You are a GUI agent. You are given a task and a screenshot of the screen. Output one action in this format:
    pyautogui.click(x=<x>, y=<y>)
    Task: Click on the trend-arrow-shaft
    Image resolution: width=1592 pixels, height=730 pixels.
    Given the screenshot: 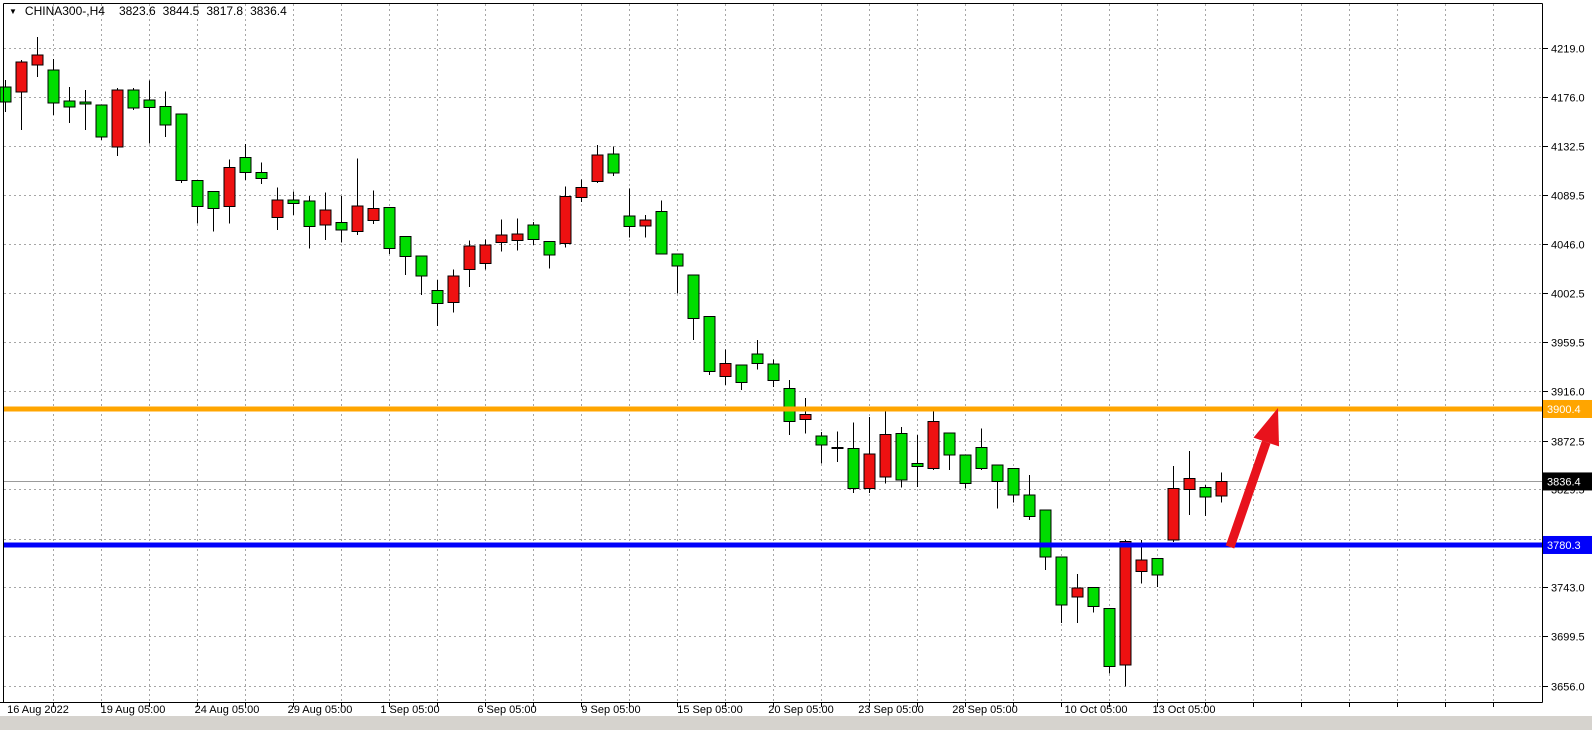 What is the action you would take?
    pyautogui.click(x=1248, y=494)
    